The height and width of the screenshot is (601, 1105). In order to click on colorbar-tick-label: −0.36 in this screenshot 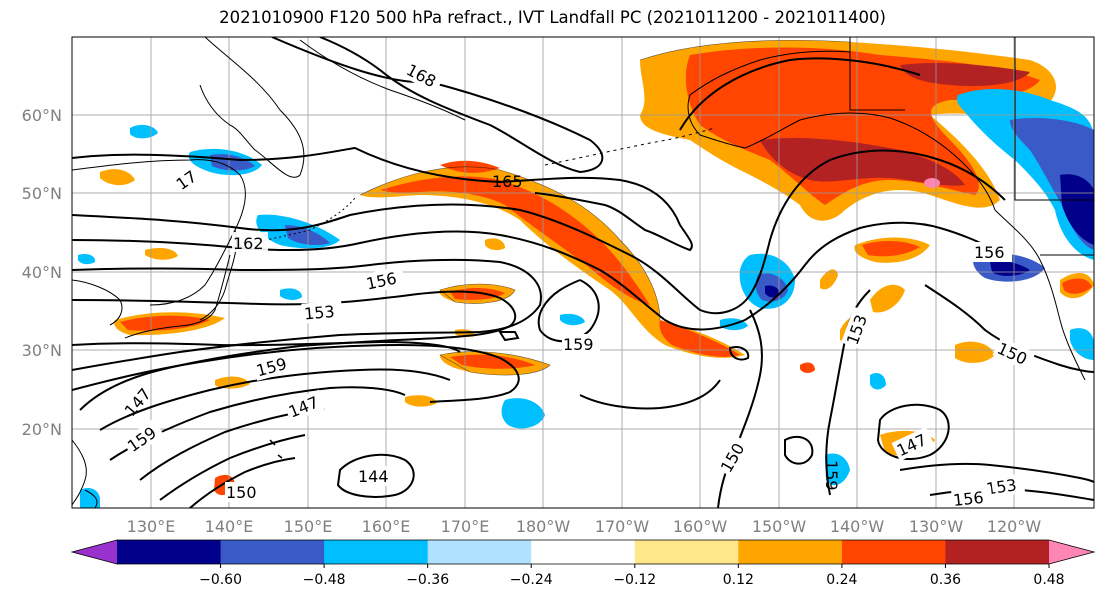, I will do `click(427, 580)`.